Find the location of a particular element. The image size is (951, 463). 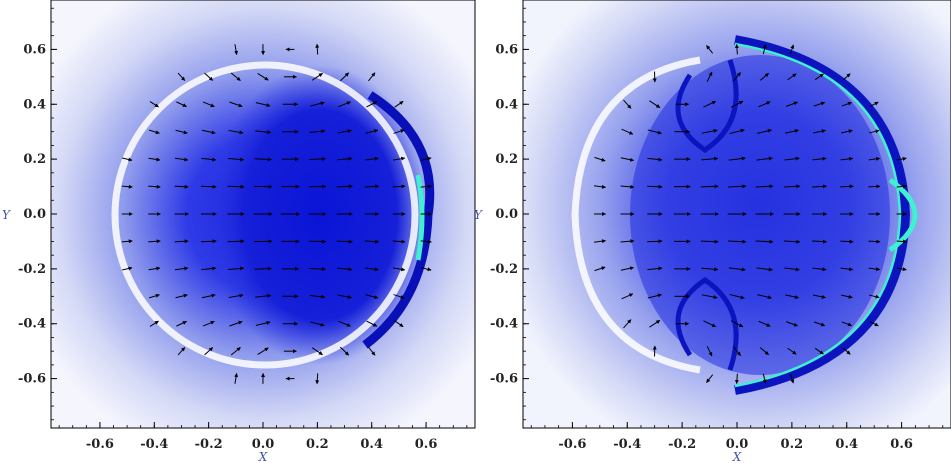

right-x-tick-label: 0.0 is located at coordinates (737, 444).